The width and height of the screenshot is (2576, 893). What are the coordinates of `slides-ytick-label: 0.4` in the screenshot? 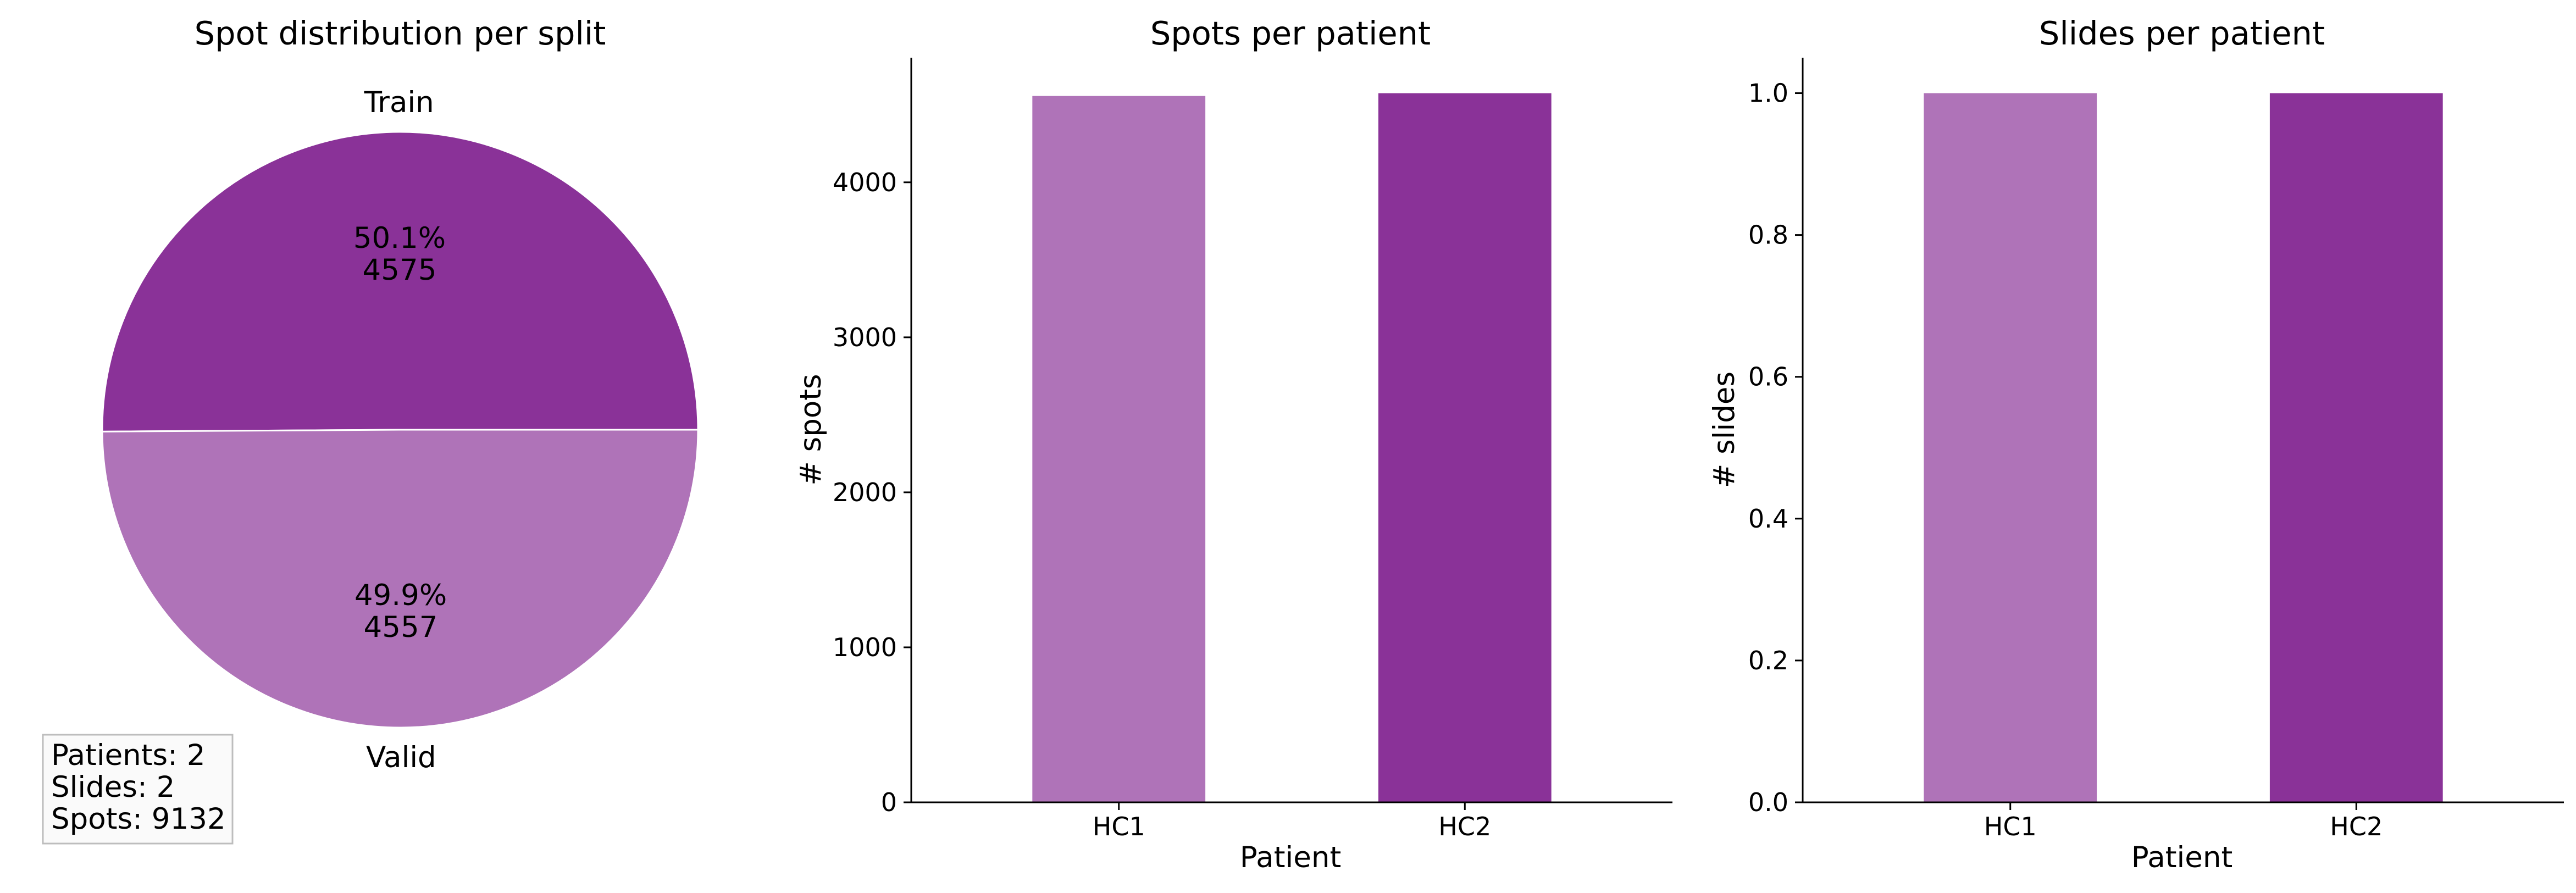 It's located at (1768, 519).